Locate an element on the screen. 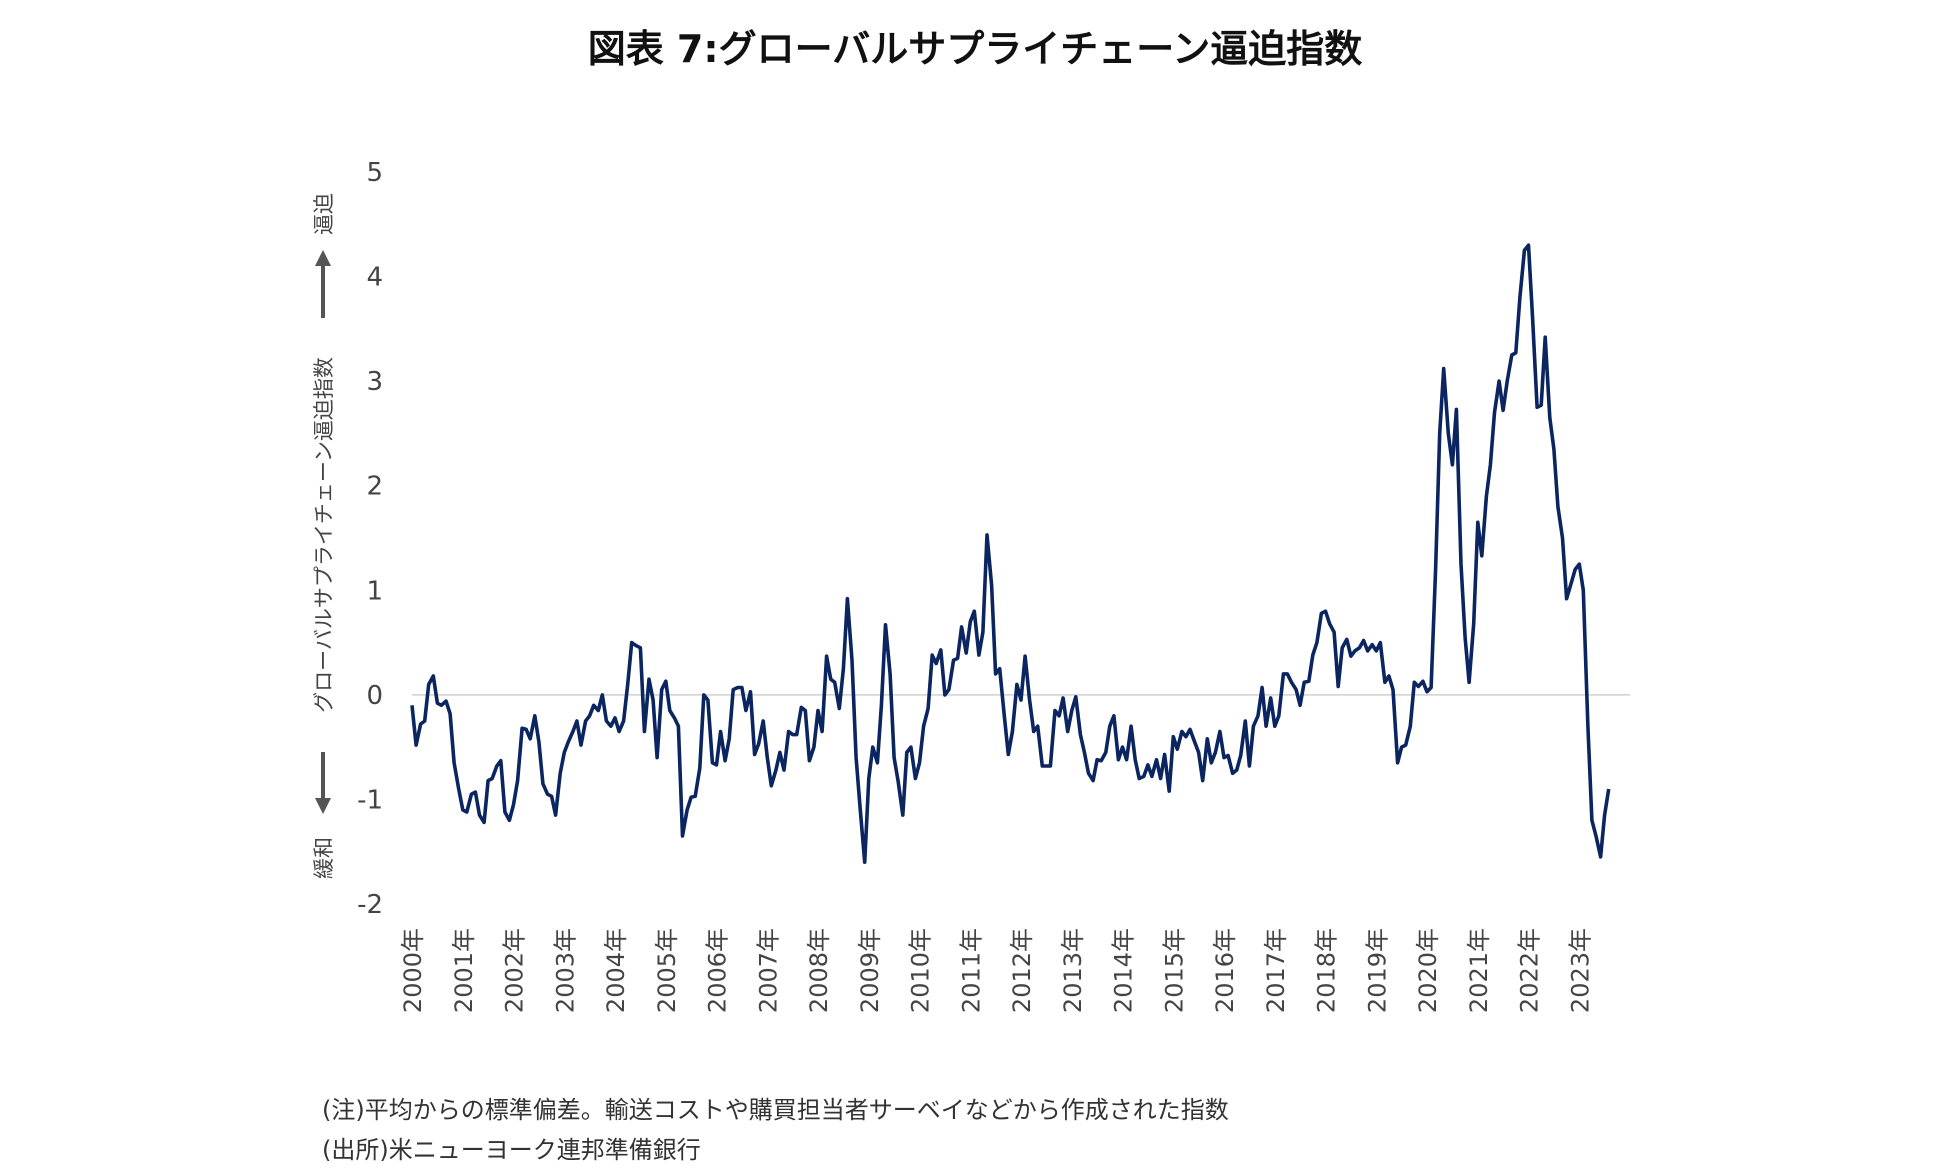 Image resolution: width=1950 pixels, height=1174 pixels. x-tick-label: 2013年 is located at coordinates (1073, 970).